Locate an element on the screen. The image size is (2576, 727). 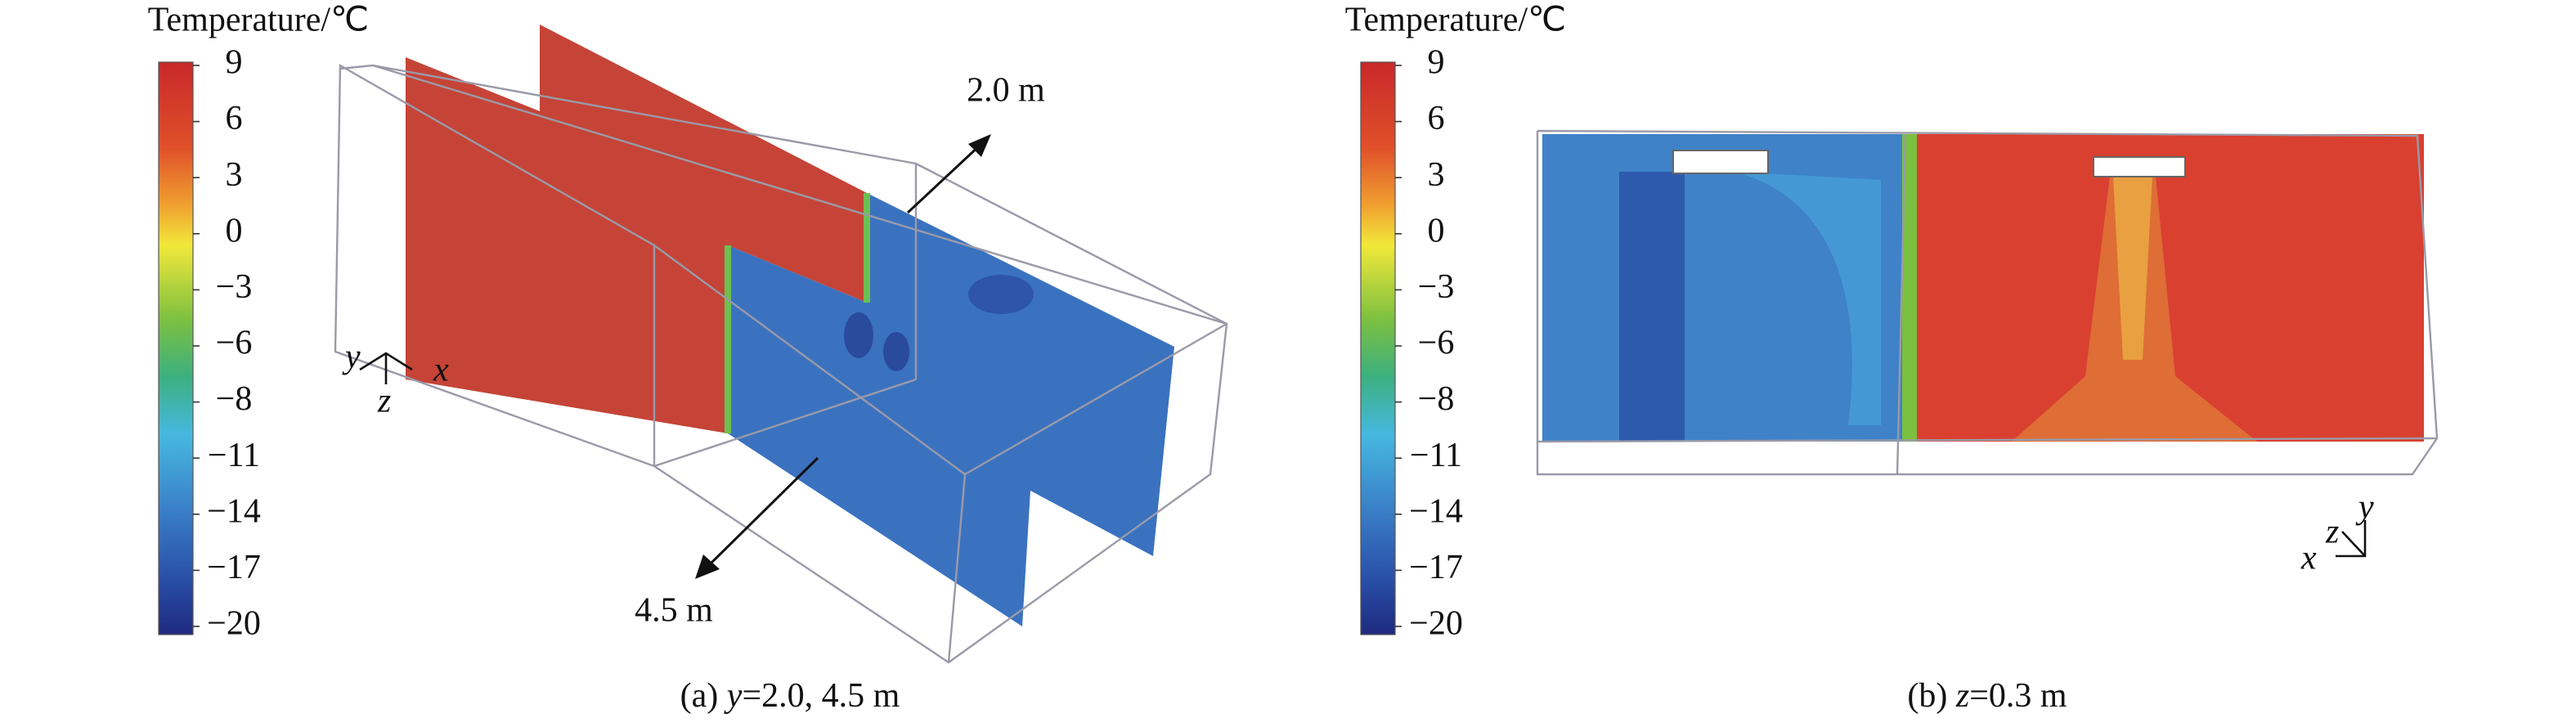
interface is located at coordinates (1909, 288).